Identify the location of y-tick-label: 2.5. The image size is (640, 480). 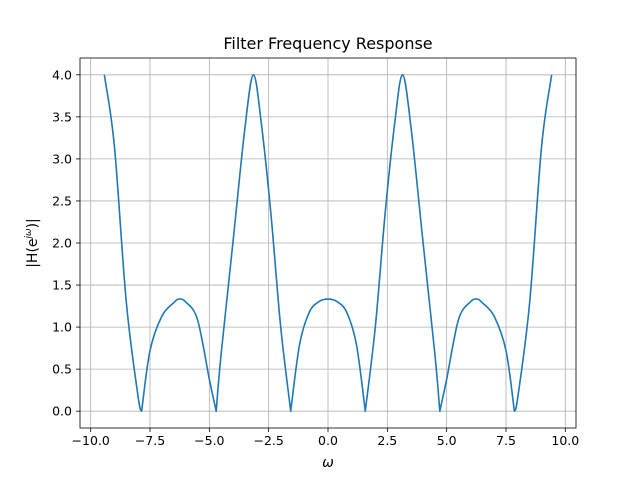
(62, 200).